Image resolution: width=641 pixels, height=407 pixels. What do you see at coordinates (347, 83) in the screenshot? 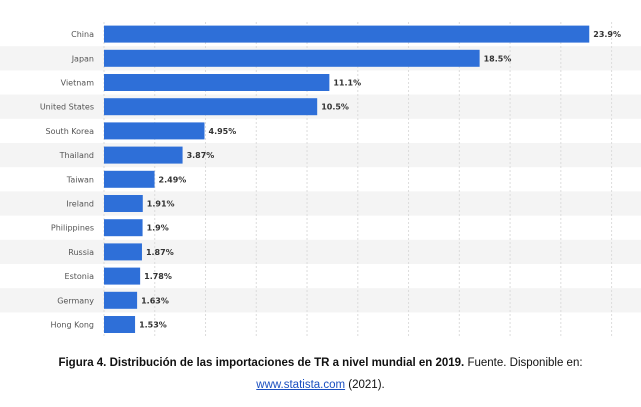
I see `value-label: 11.1%` at bounding box center [347, 83].